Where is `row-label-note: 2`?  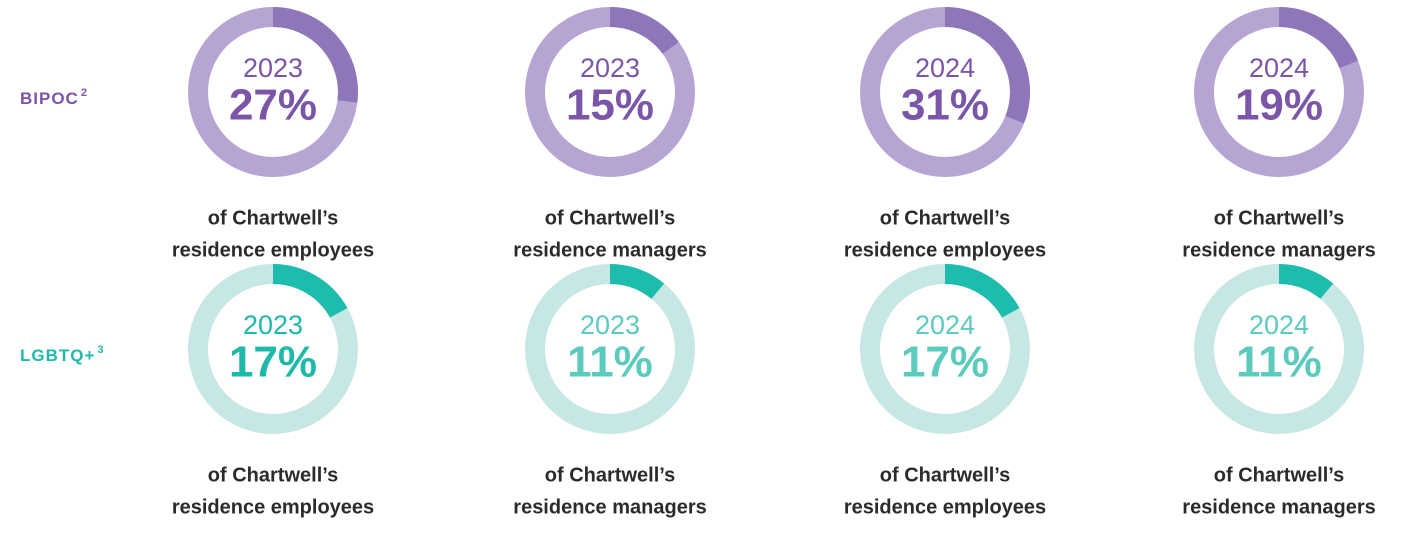 row-label-note: 2 is located at coordinates (84, 93).